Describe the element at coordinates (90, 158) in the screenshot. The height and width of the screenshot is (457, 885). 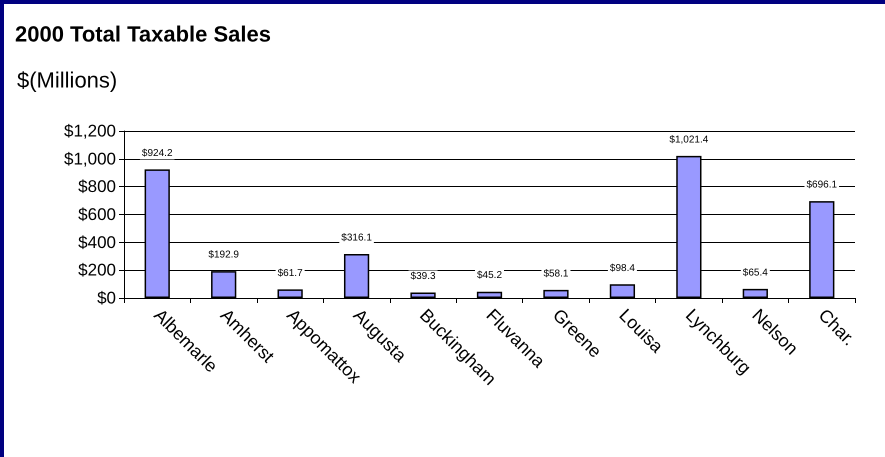
I see `y-tick-label: $1,000` at that location.